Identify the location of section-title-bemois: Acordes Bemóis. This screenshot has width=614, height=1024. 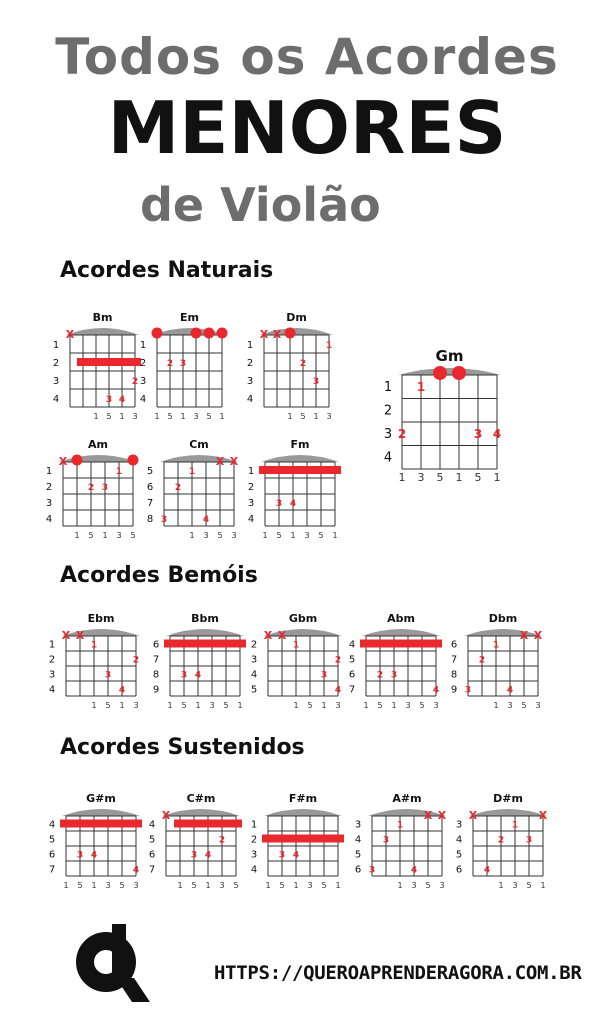
(159, 575).